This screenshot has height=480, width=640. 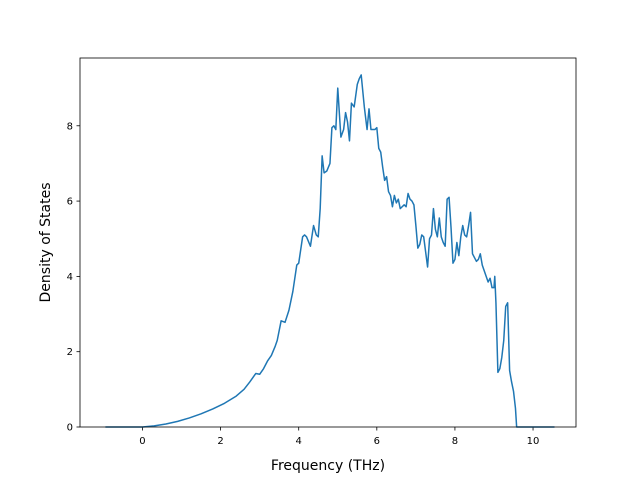 What do you see at coordinates (377, 441) in the screenshot?
I see `x-tick-label: 6` at bounding box center [377, 441].